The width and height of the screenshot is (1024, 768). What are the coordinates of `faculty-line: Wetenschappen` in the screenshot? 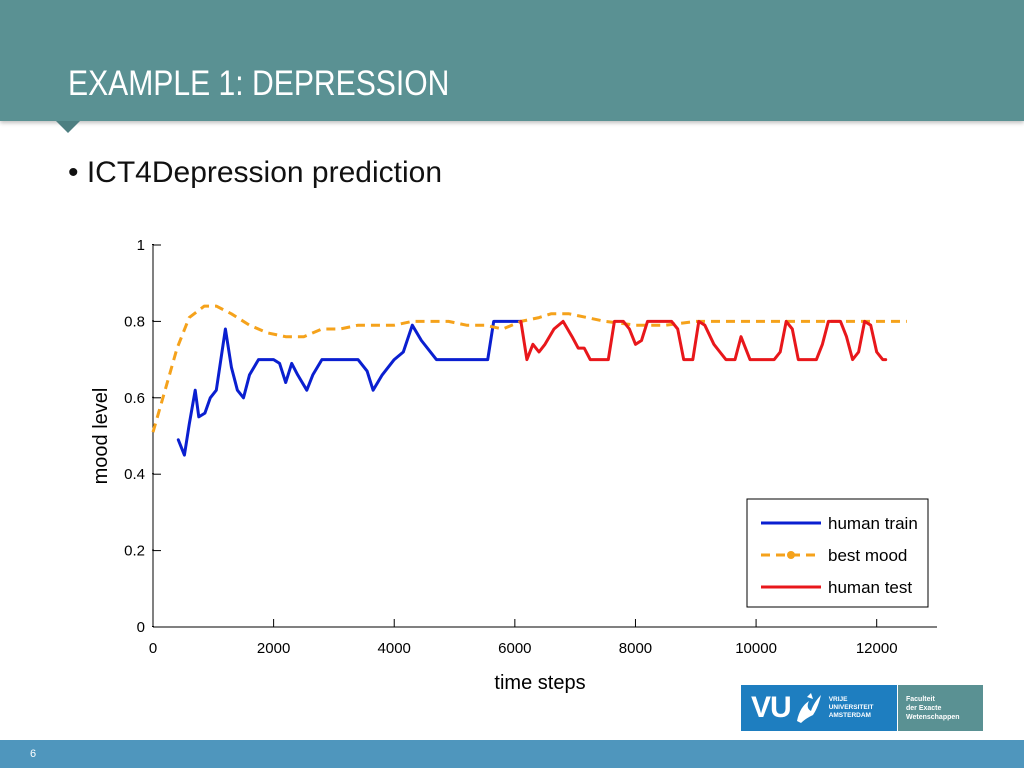 It's located at (933, 717).